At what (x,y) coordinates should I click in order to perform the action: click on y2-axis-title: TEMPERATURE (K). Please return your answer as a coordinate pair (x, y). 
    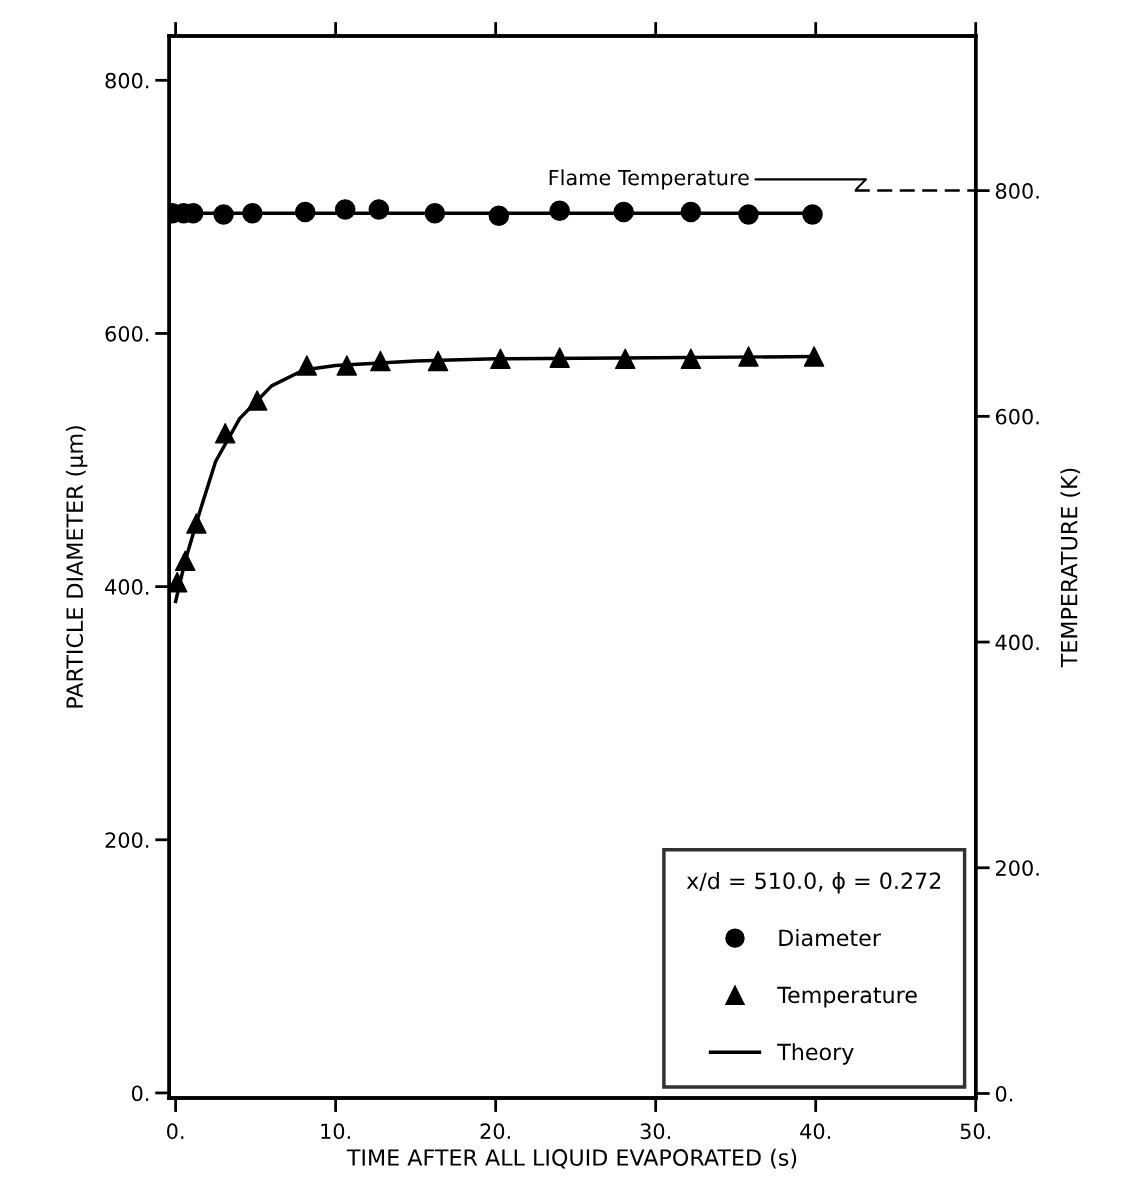
    Looking at the image, I should click on (1070, 568).